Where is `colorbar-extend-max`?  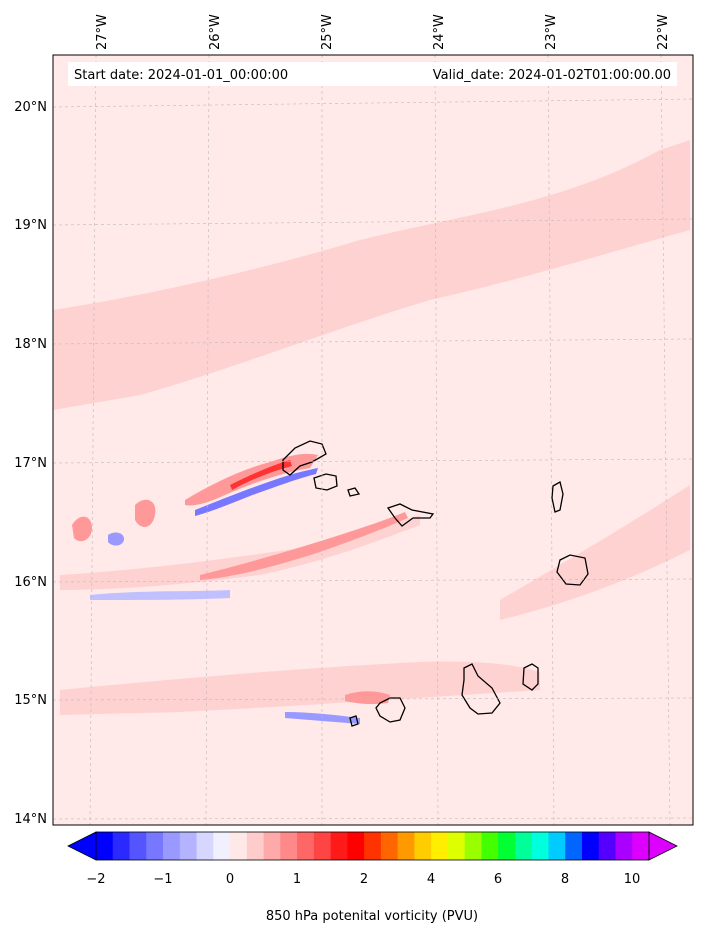 colorbar-extend-max is located at coordinates (663, 846).